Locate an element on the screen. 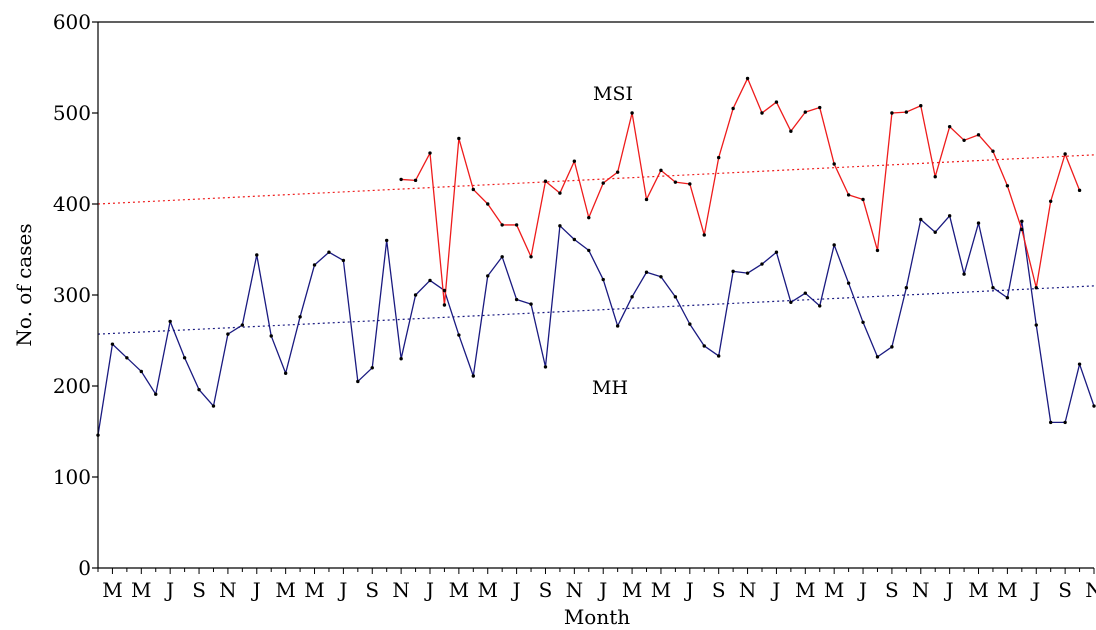 The width and height of the screenshot is (1096, 630). x-tick-label: N is located at coordinates (401, 590).